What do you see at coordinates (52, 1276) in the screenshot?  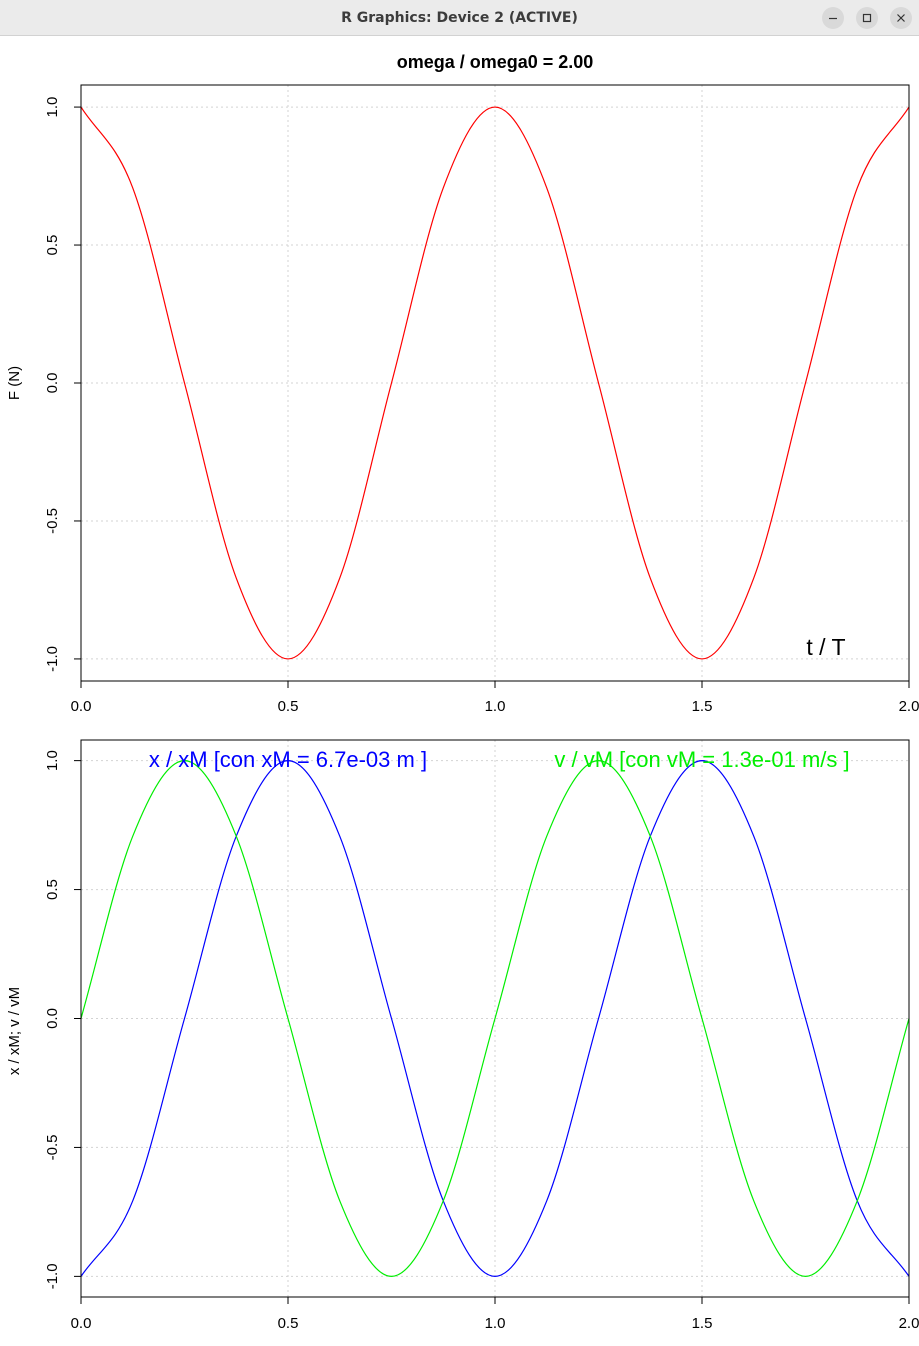 I see `motion-y-tick-label: -1.0` at bounding box center [52, 1276].